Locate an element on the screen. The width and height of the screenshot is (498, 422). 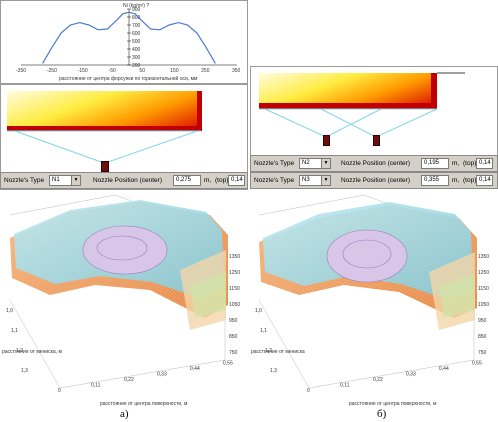
spray-lines-left is located at coordinates (104, 147).